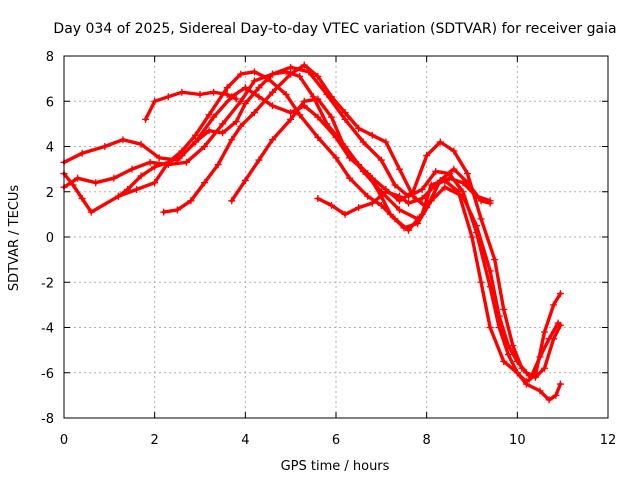 The image size is (640, 480). Describe the element at coordinates (335, 466) in the screenshot. I see `x-axis-label: GPS time / hours` at that location.